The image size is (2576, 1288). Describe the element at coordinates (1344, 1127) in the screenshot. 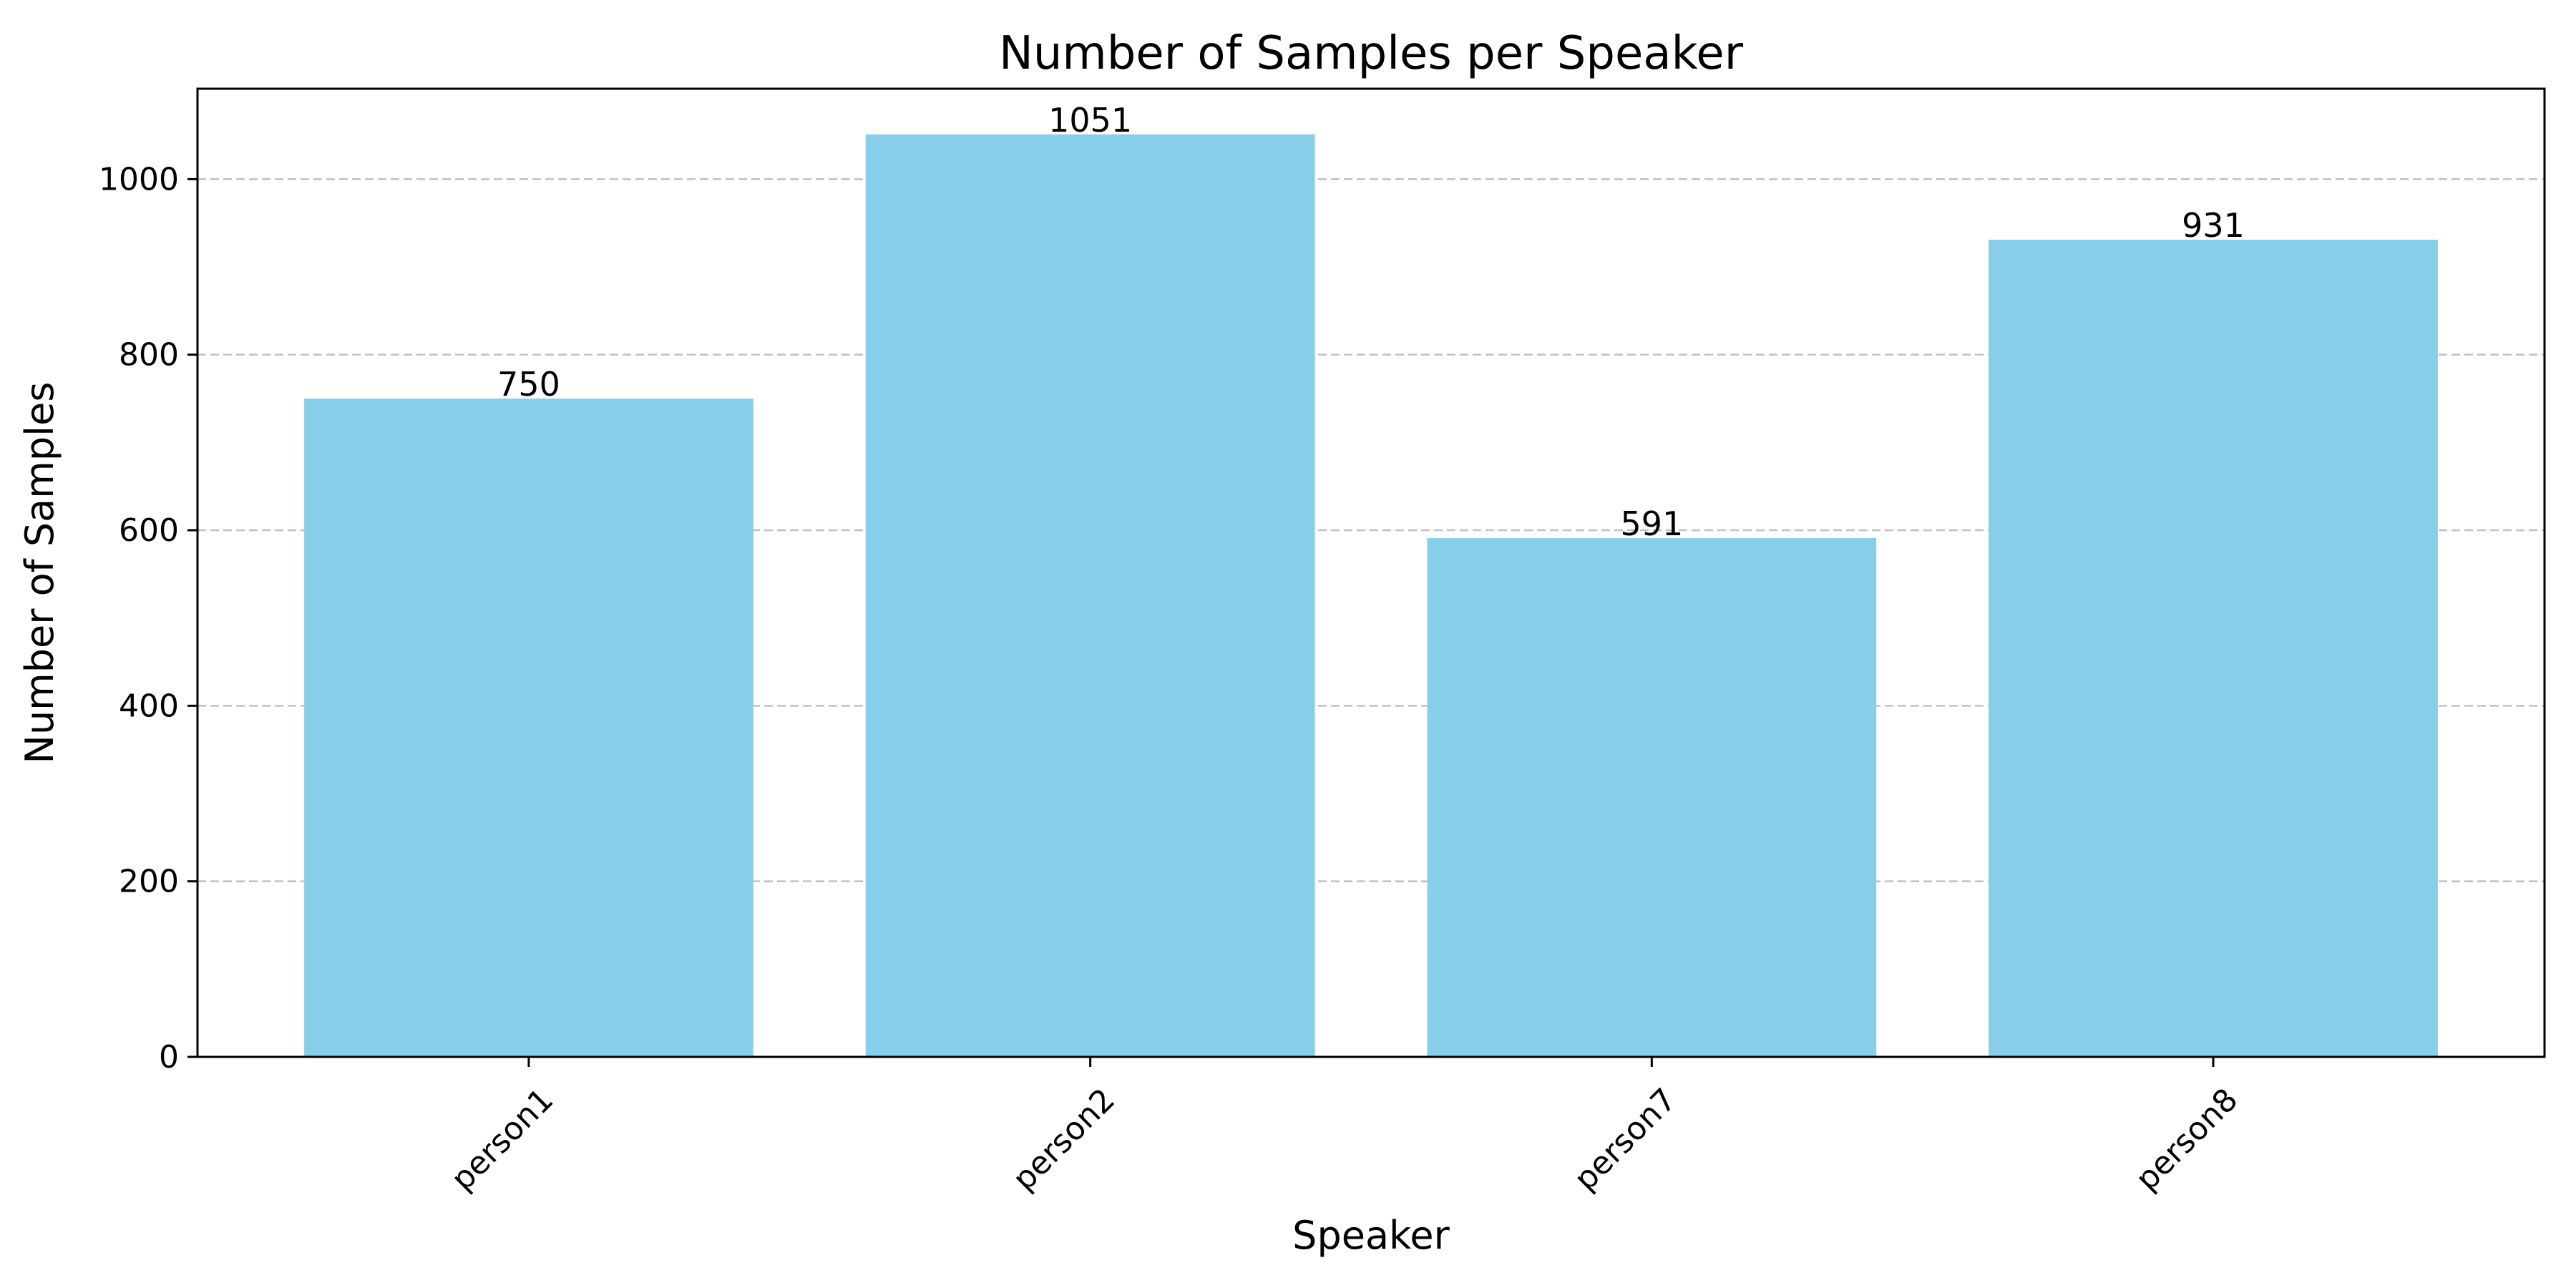

I see `x-axis-ticks: person1 person2 person7 person8` at that location.